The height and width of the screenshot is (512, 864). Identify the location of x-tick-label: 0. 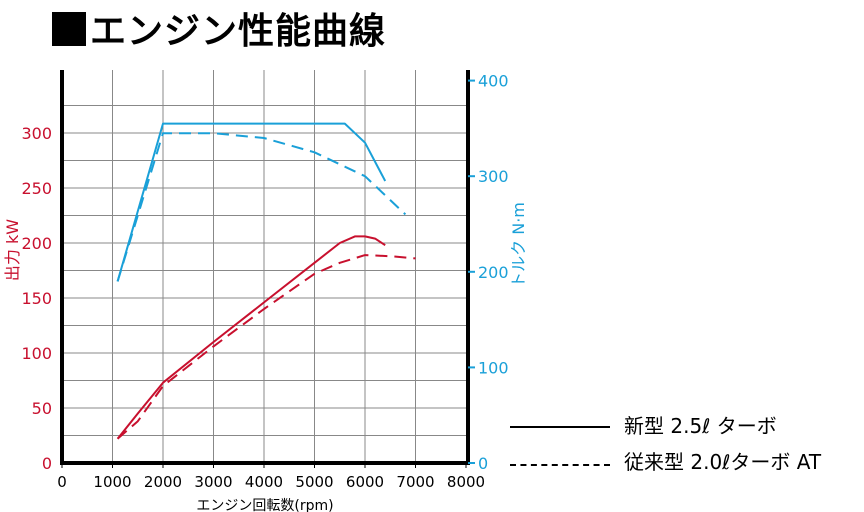
(62, 482).